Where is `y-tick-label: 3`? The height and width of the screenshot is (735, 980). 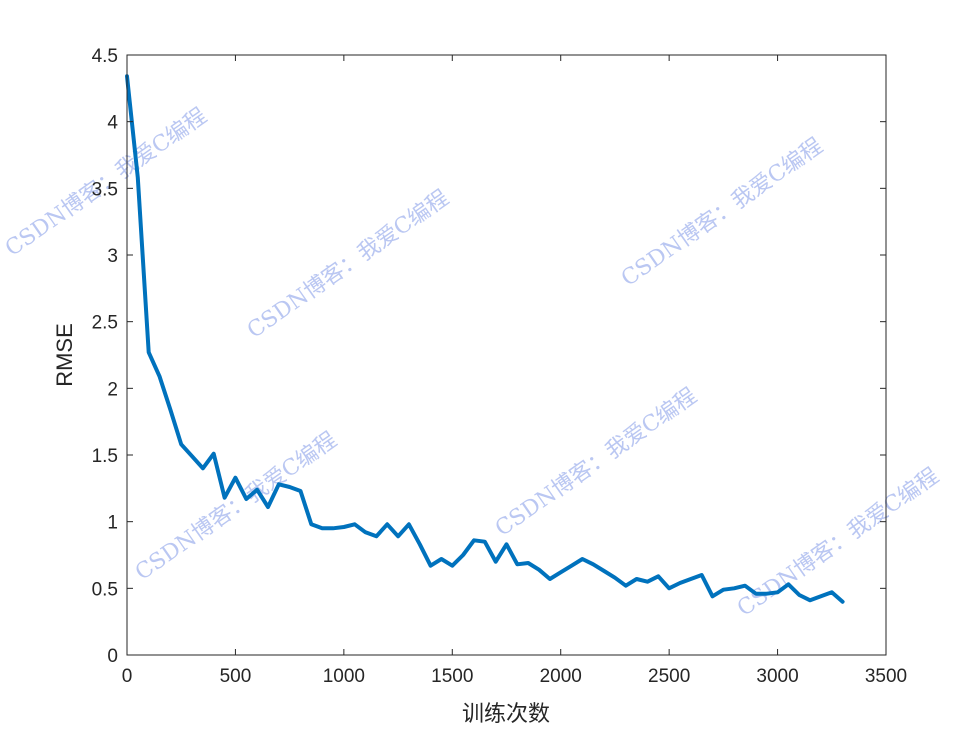 y-tick-label: 3 is located at coordinates (112, 256).